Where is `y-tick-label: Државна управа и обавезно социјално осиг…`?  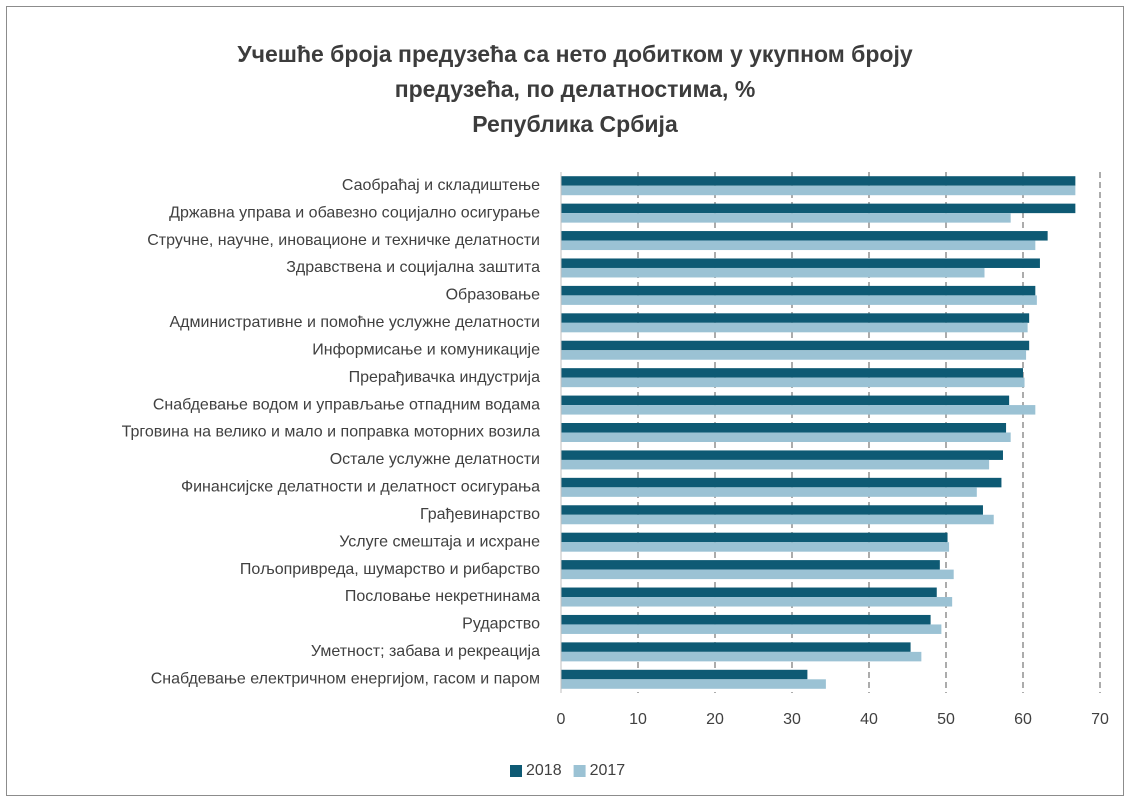
y-tick-label: Државна управа и обавезно социјално осиг… is located at coordinates (354, 212).